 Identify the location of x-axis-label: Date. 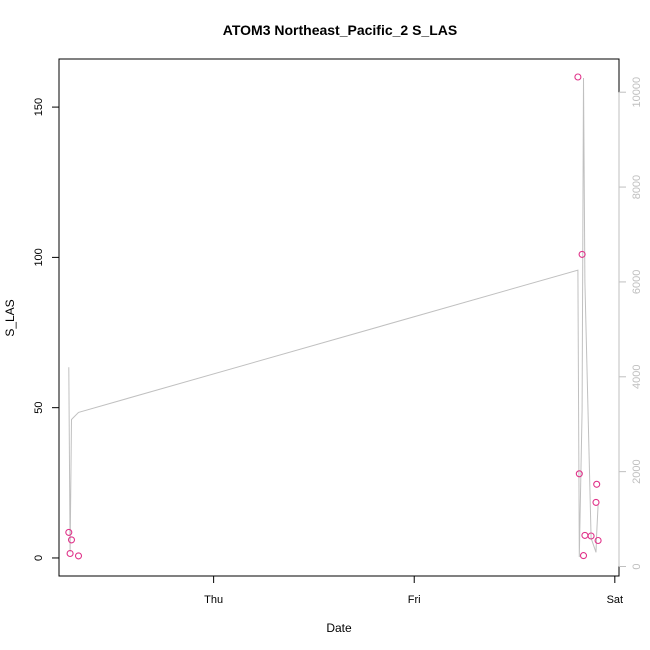
(339, 628).